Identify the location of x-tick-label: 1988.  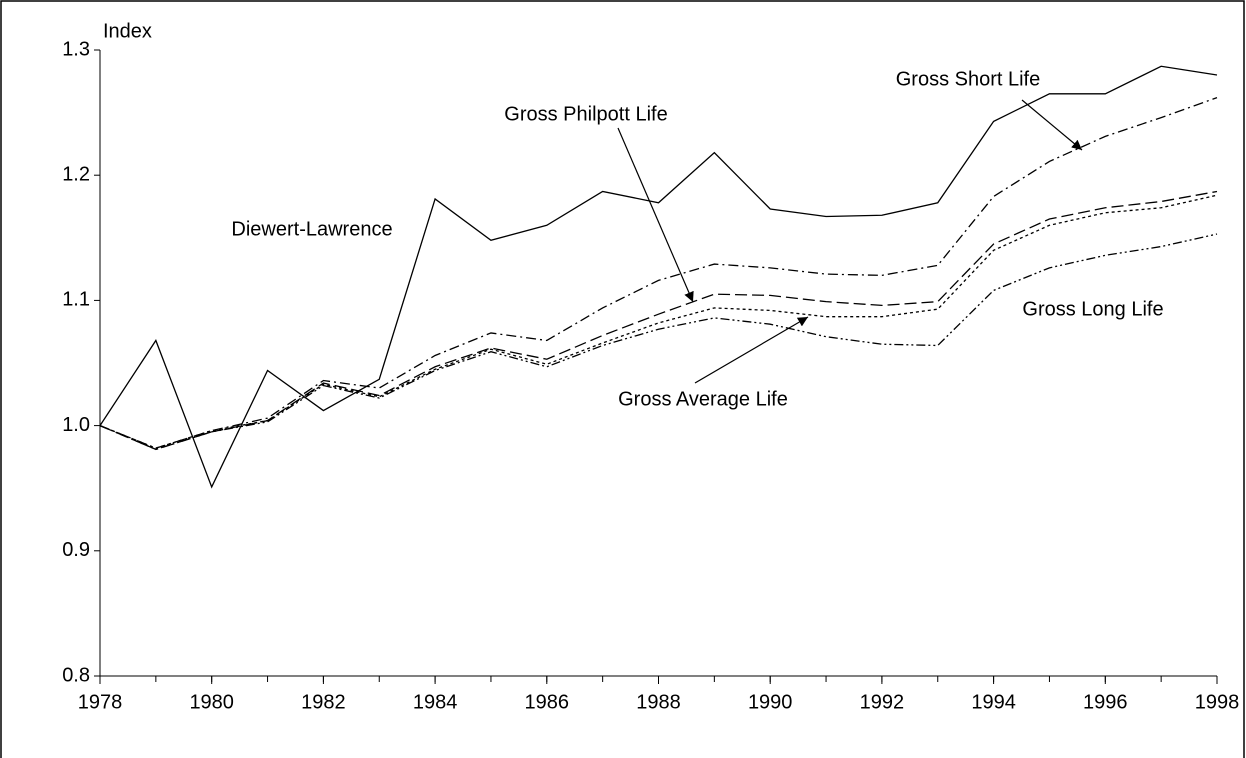
(658, 702).